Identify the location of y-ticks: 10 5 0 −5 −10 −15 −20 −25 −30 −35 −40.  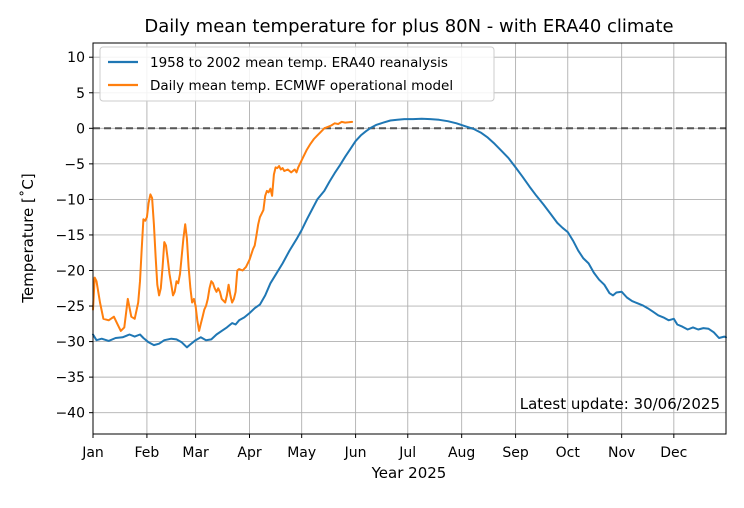
(74, 236).